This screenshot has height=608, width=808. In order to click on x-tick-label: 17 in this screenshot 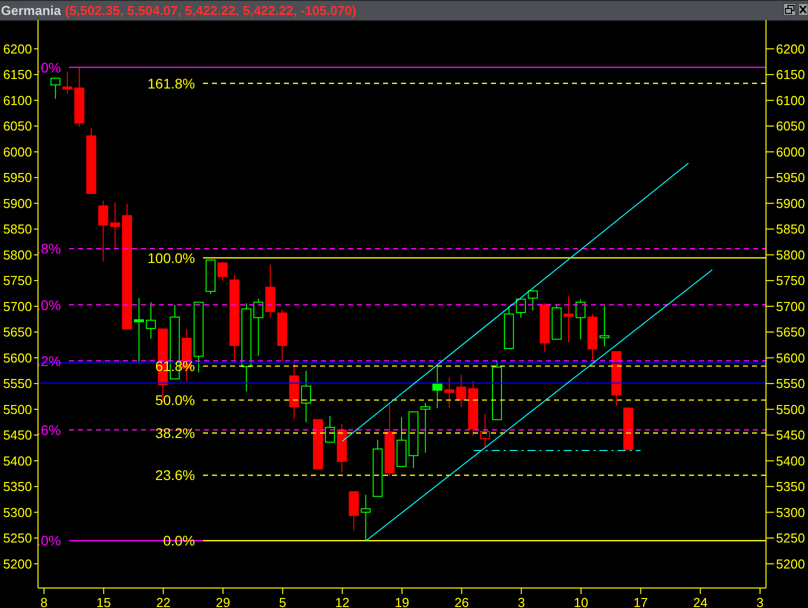, I will do `click(640, 601)`.